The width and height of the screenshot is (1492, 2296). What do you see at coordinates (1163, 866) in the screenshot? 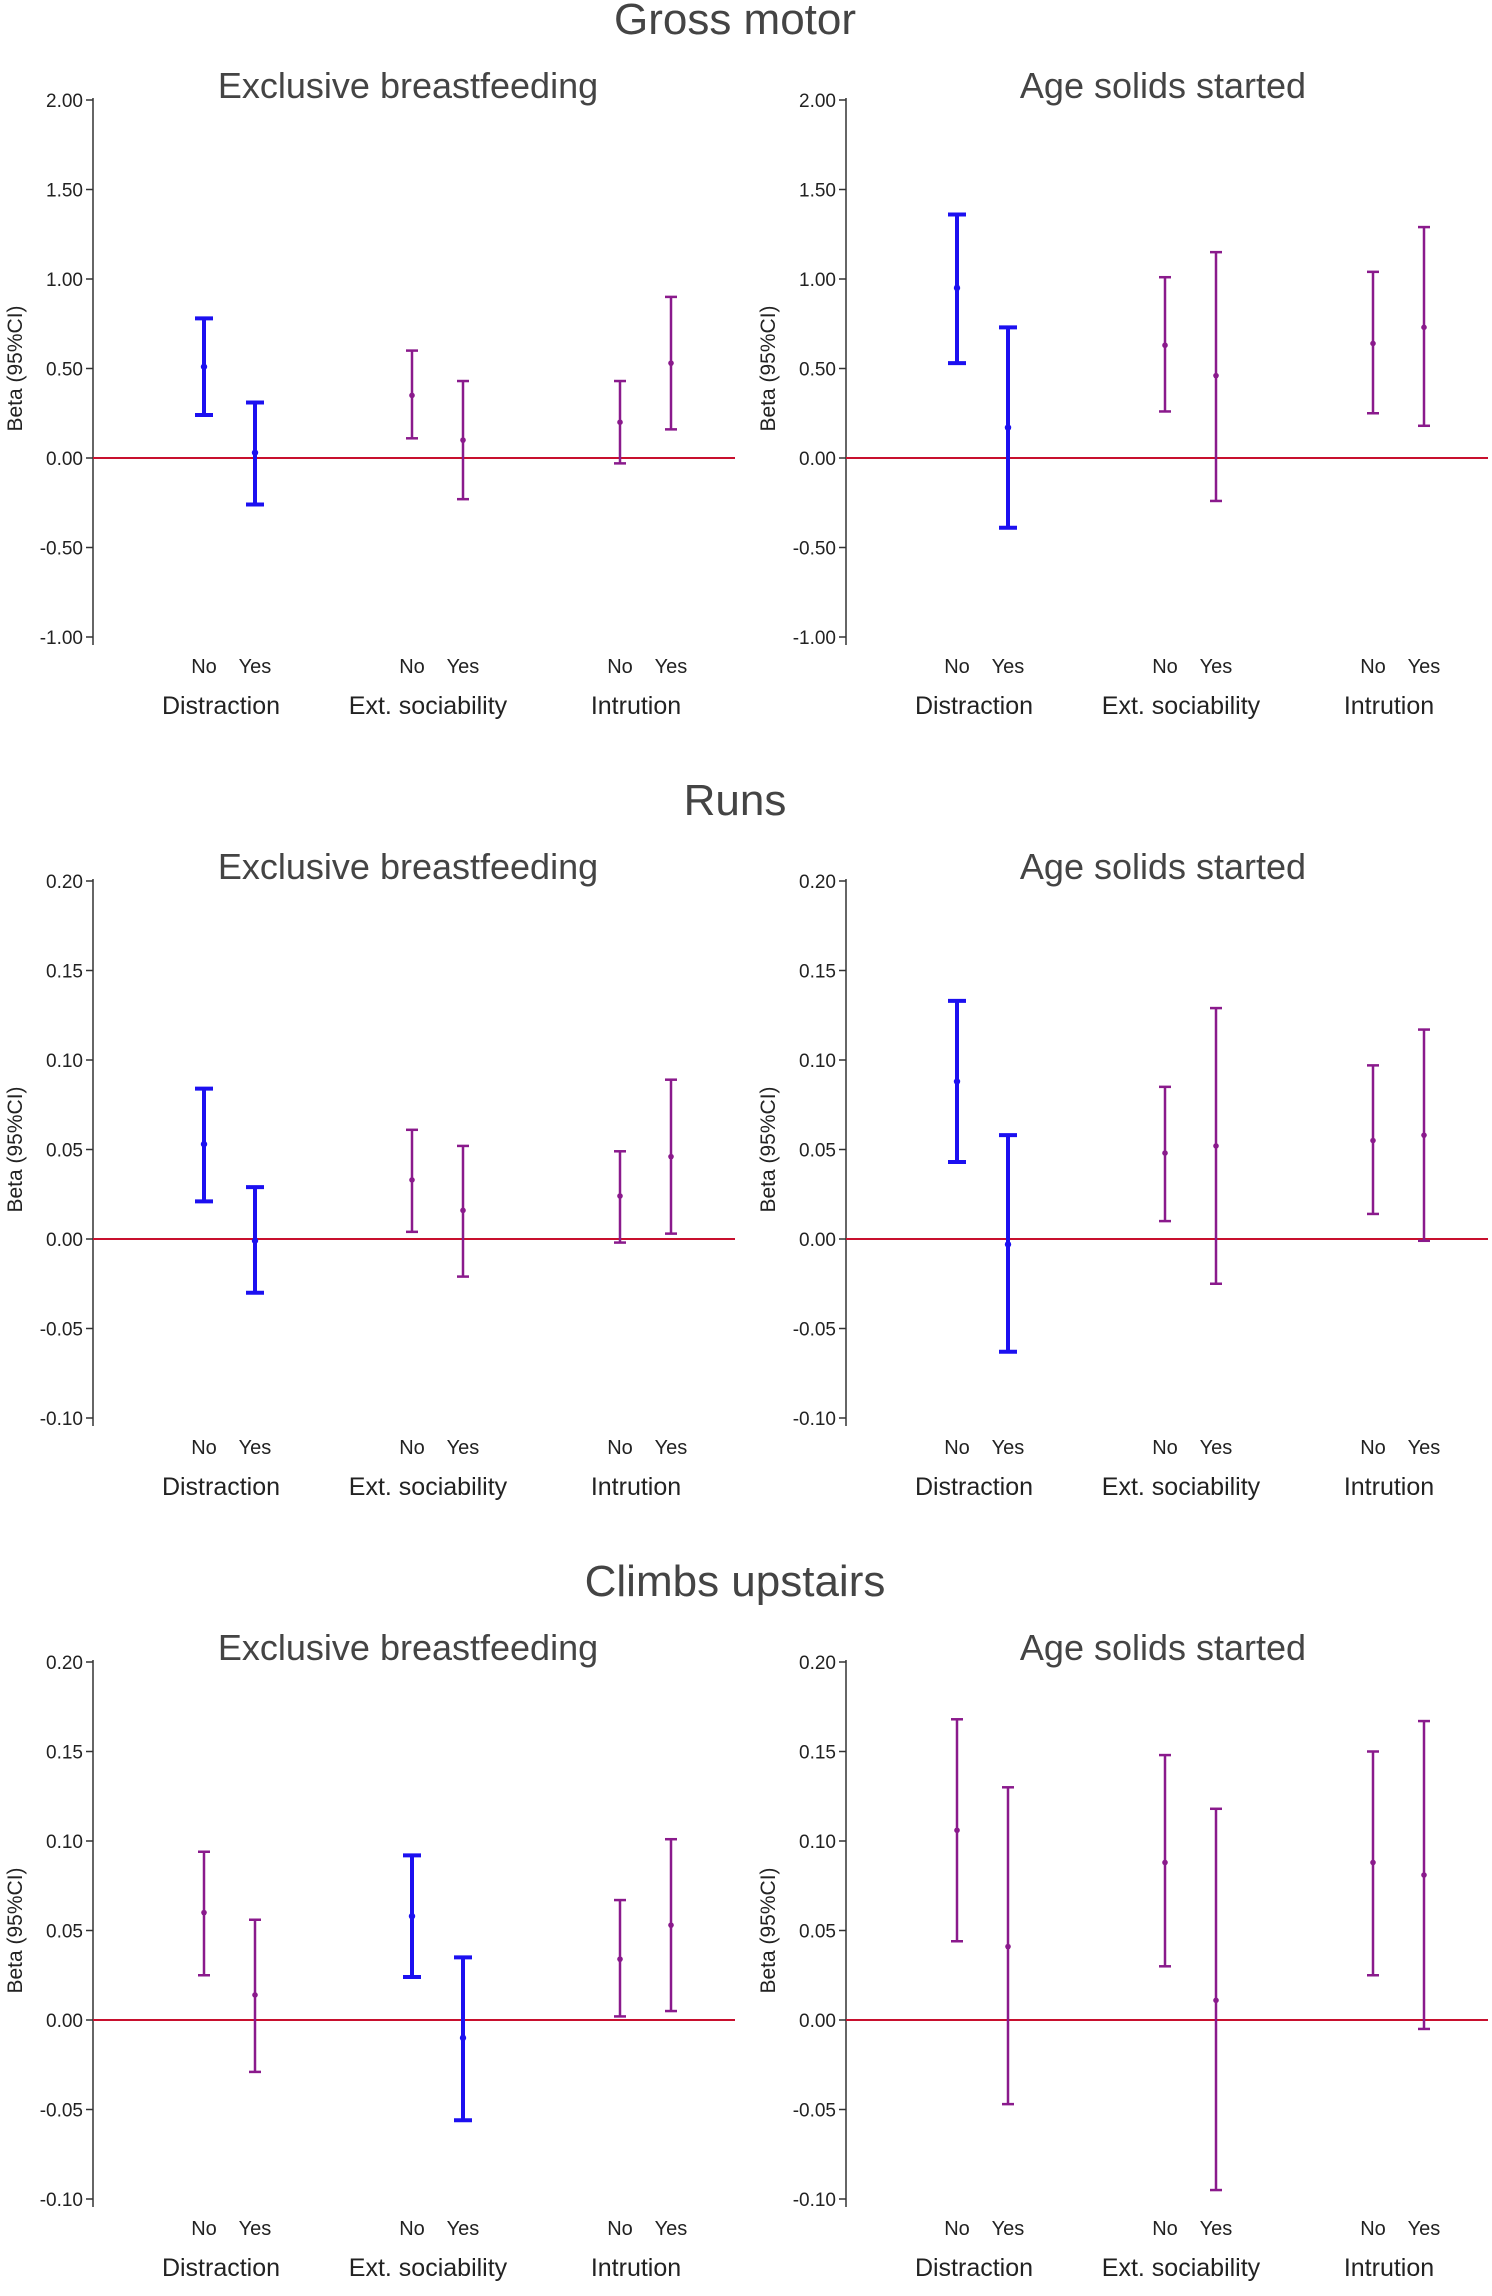
I see `panel-title: Age solids started` at bounding box center [1163, 866].